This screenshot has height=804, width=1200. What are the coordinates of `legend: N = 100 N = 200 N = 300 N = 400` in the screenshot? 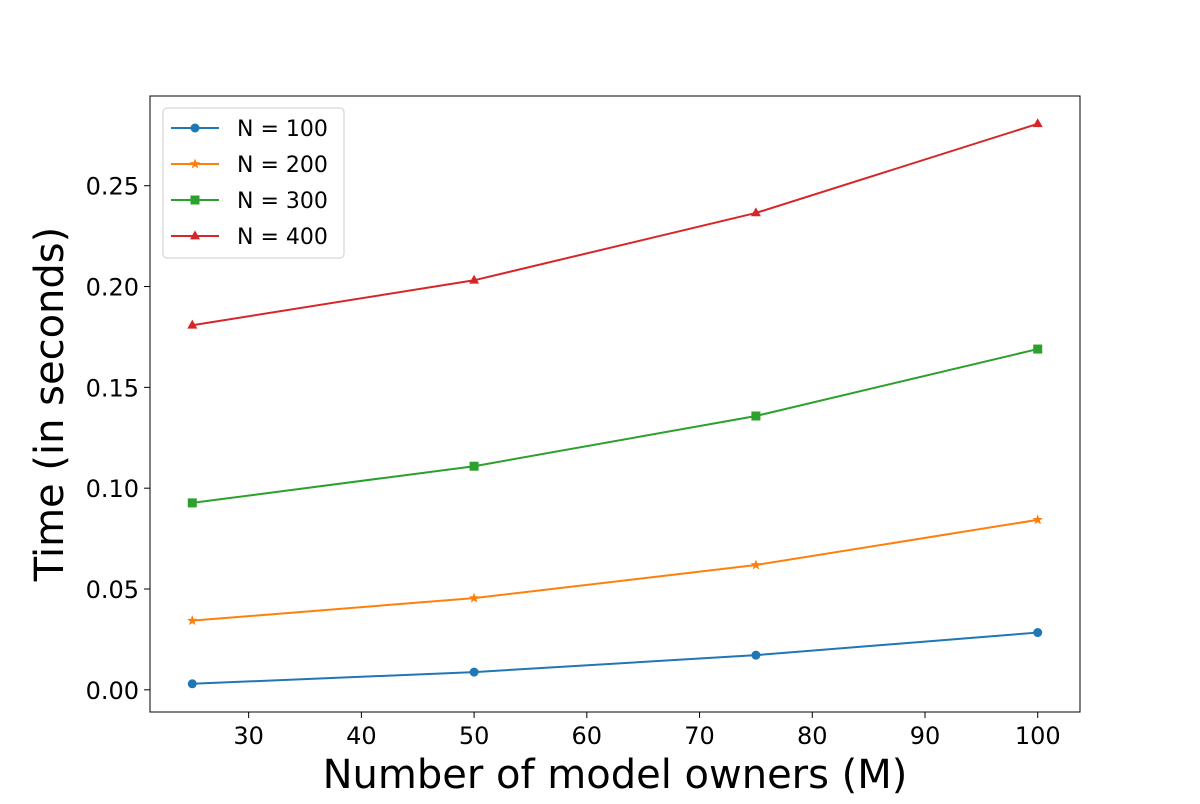 It's located at (253, 183).